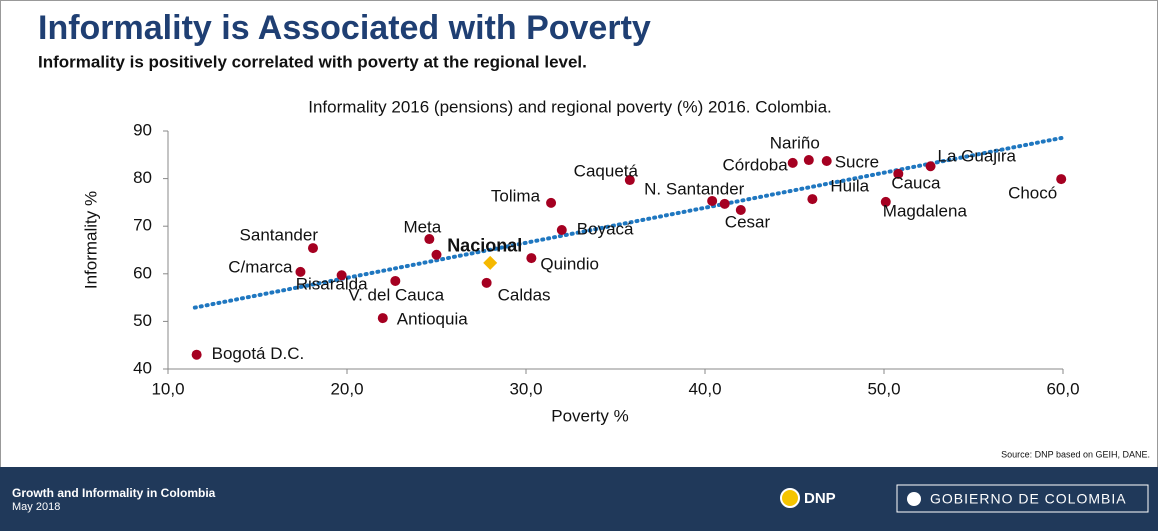 The height and width of the screenshot is (531, 1158). I want to click on point-label: Chocó, so click(1032, 193).